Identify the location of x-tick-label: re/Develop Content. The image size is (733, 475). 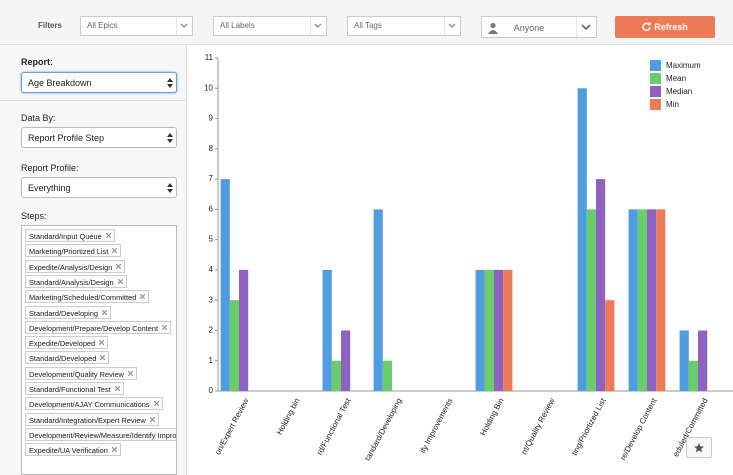
(638, 429).